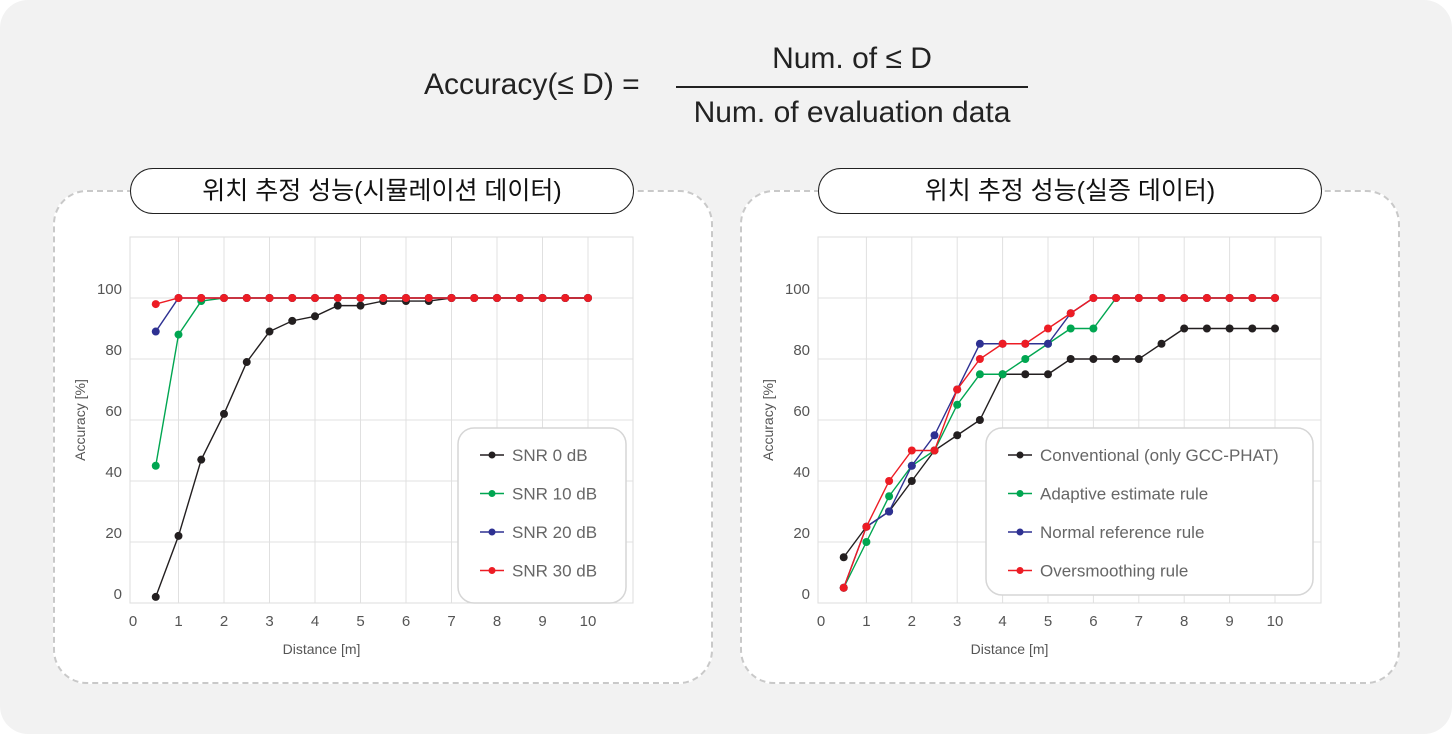 This screenshot has width=1452, height=734. I want to click on y-tick-label: 60, so click(801, 411).